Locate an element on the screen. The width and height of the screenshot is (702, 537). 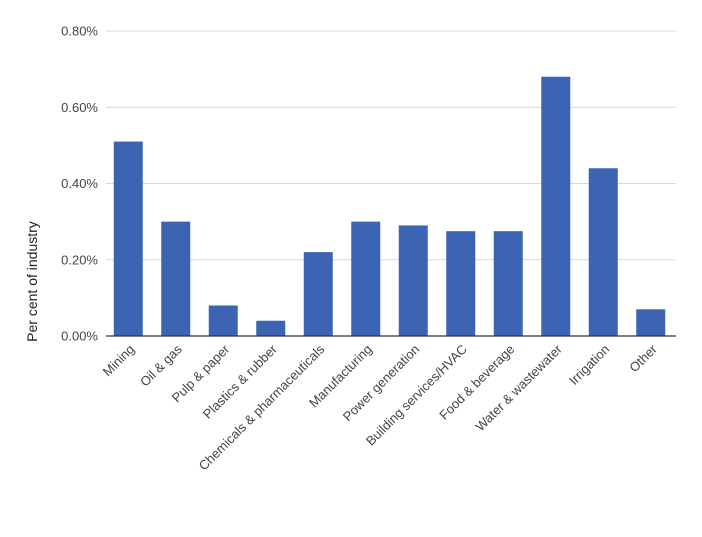
x-category-label: Other is located at coordinates (643, 358).